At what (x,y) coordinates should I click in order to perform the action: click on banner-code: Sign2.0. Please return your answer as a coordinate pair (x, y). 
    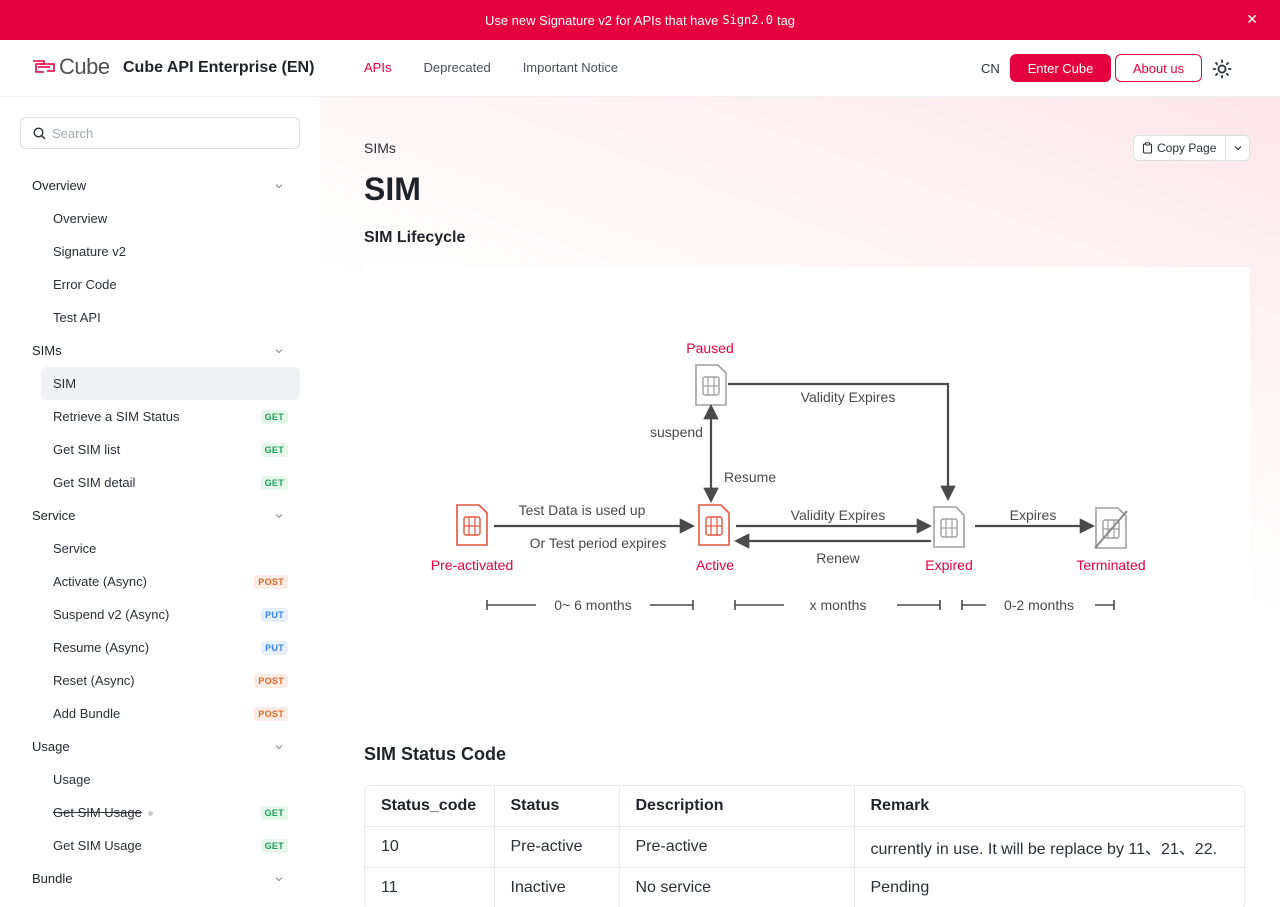
    Looking at the image, I should click on (747, 20).